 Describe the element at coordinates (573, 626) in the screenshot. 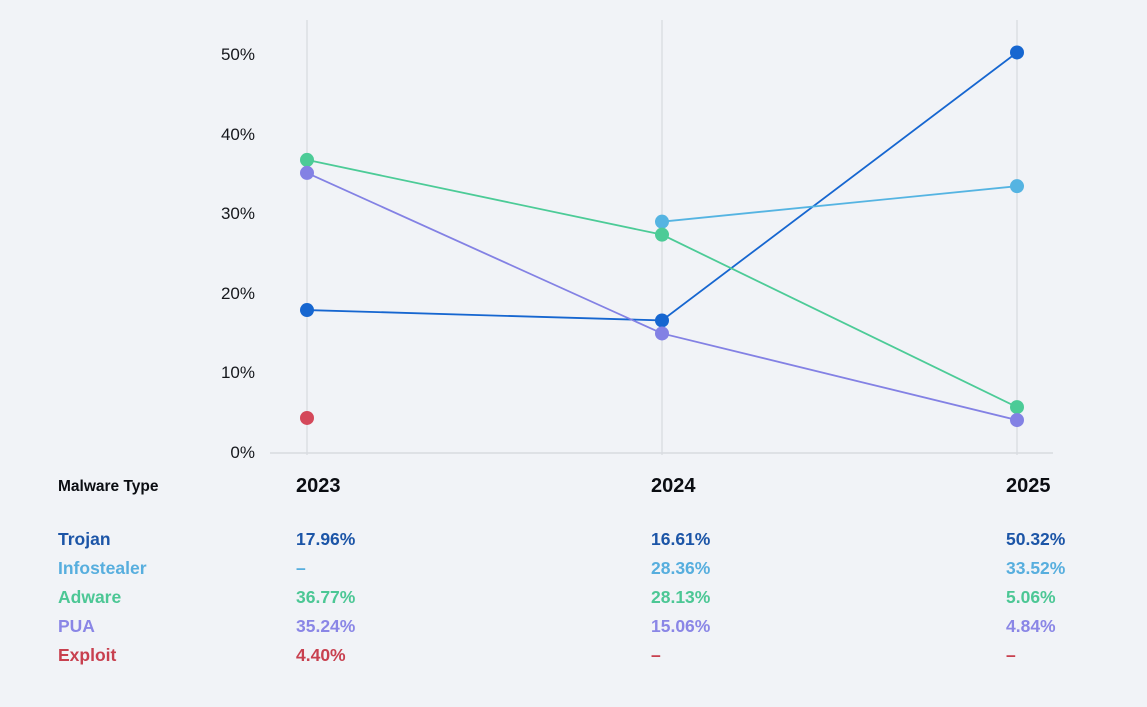

I see `table-row-pua: PUA 35.24% 15.06% 4.84%` at that location.